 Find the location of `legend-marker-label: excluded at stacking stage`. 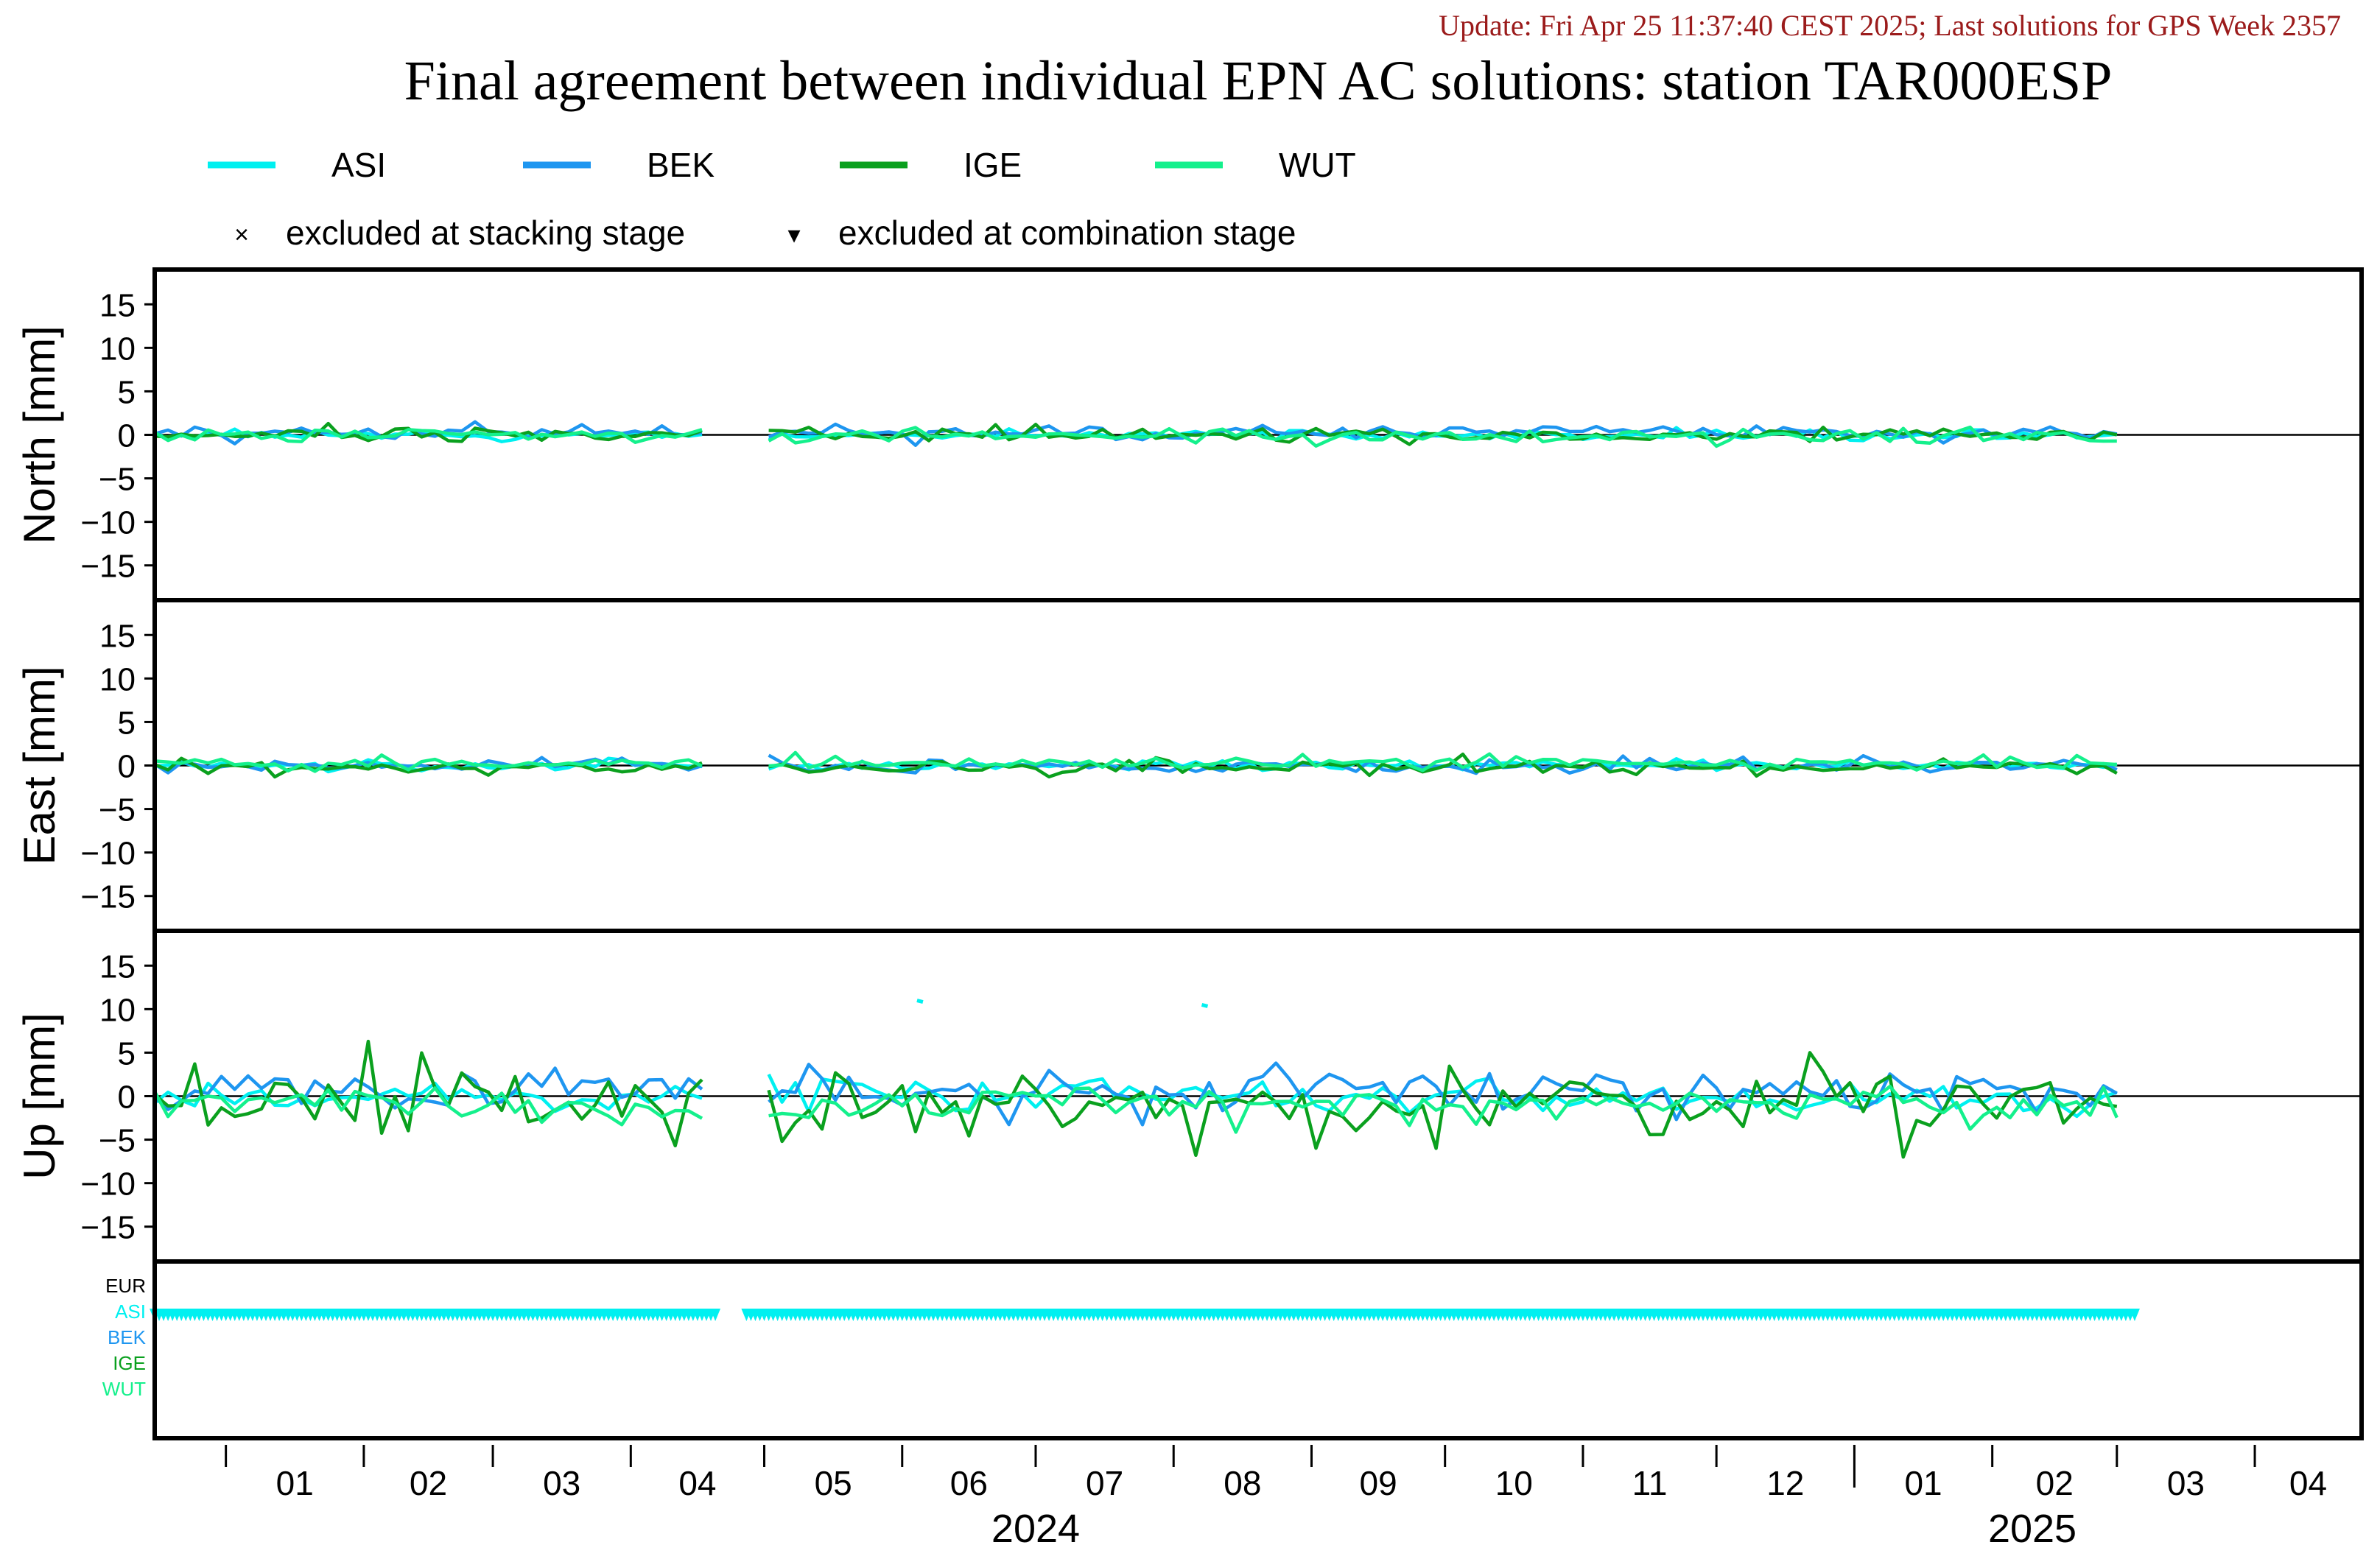

legend-marker-label: excluded at stacking stage is located at coordinates (485, 233).